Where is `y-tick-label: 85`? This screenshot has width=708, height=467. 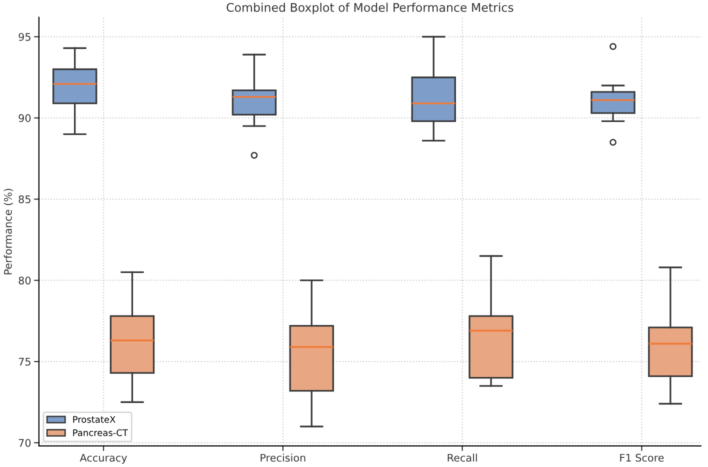 y-tick-label: 85 is located at coordinates (24, 199).